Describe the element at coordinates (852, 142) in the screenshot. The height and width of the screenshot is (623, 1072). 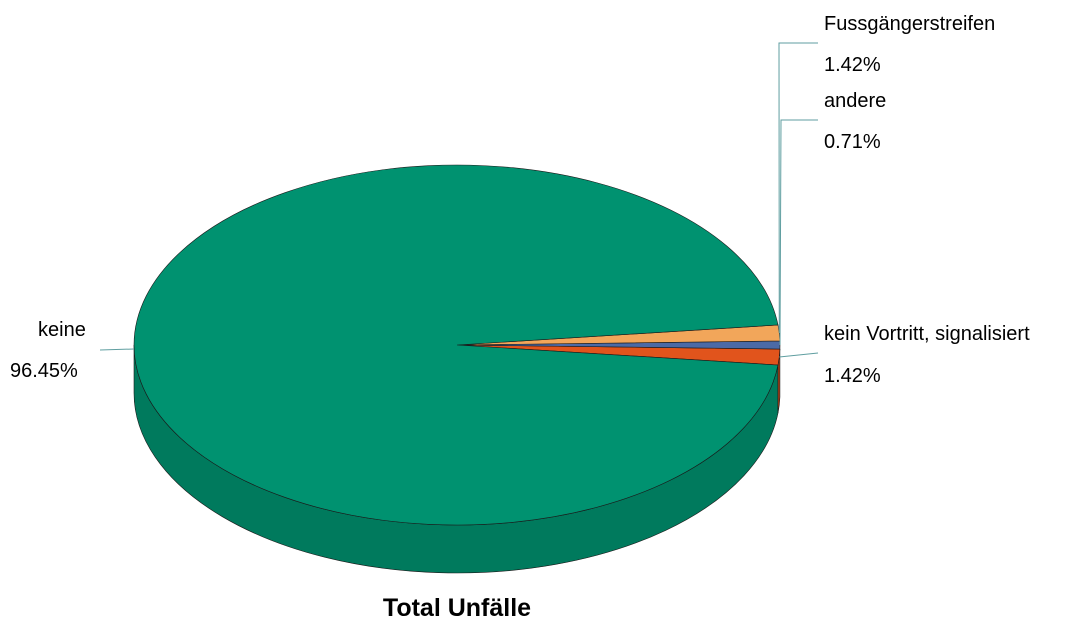
I see `slice-value-andere: 0.71%` at that location.